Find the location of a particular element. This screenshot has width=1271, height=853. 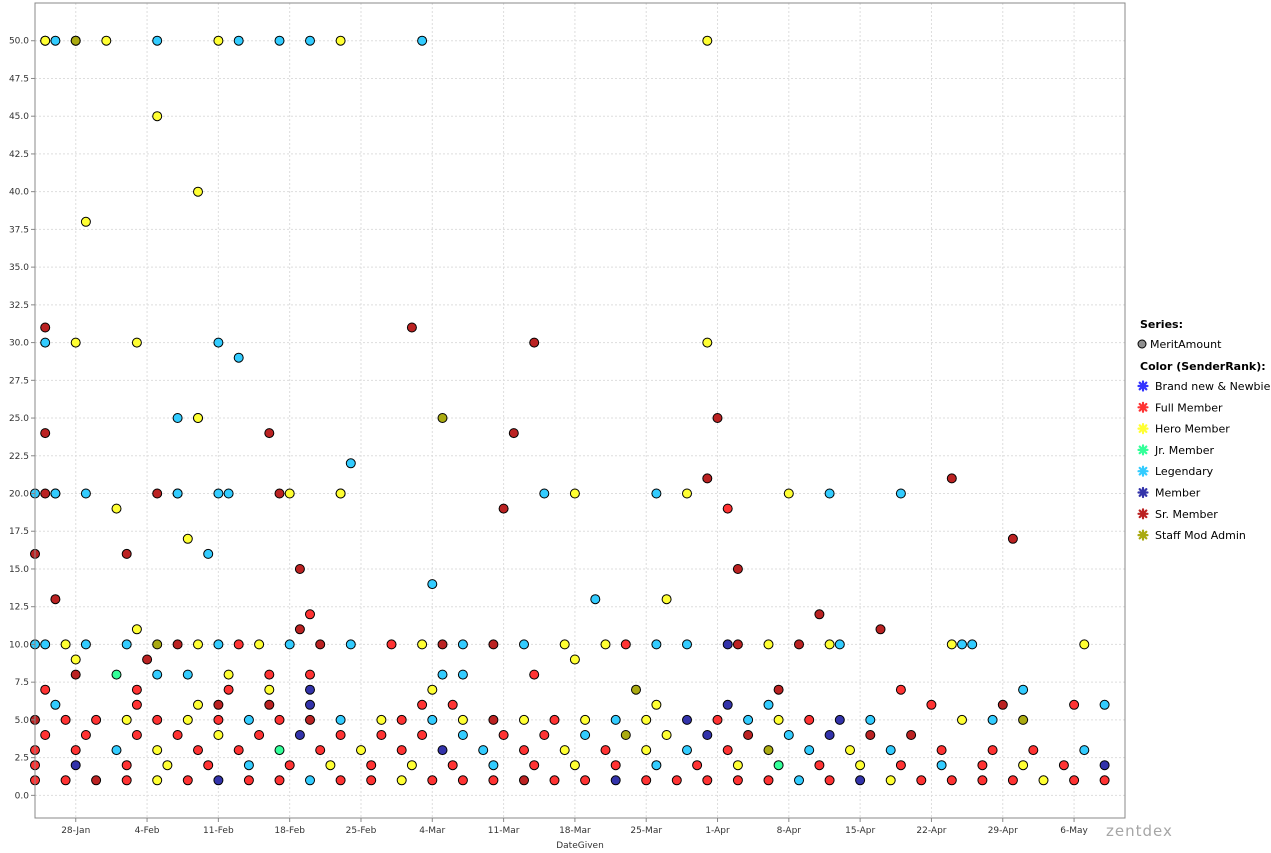

y-tick-label: 5.0 is located at coordinates (22, 721).